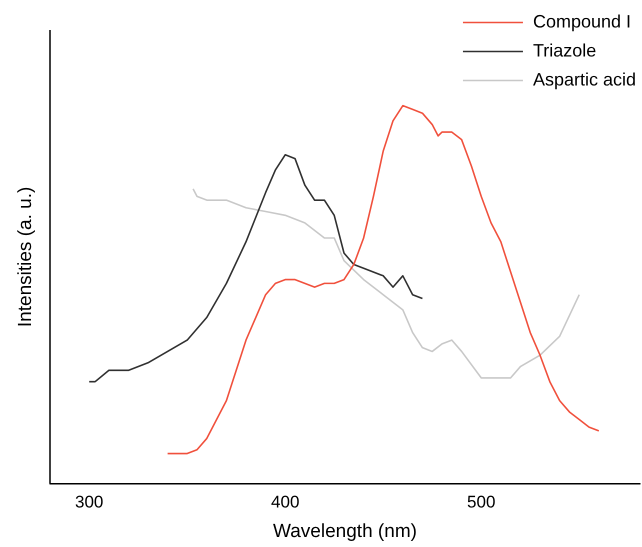 This screenshot has height=547, width=642. I want to click on x-tick-label: 500, so click(481, 502).